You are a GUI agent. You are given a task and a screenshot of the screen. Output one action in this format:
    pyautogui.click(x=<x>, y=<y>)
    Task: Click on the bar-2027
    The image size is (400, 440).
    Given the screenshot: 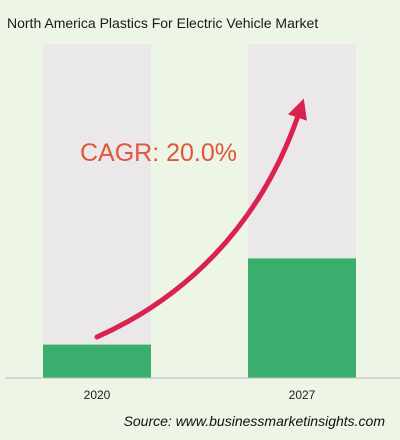 What is the action you would take?
    pyautogui.click(x=302, y=318)
    